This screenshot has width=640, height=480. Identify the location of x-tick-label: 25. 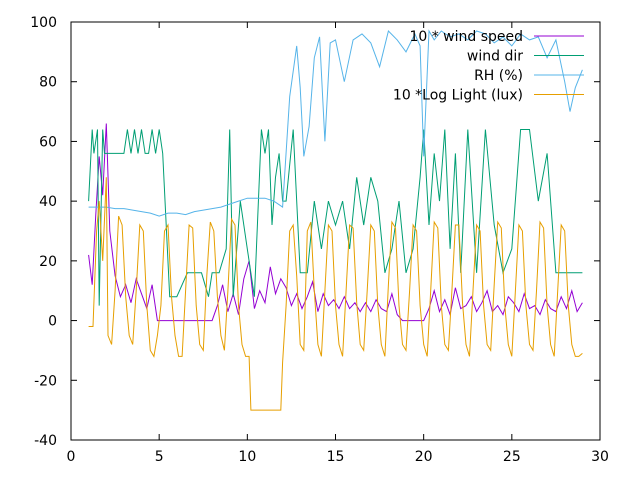
(512, 457).